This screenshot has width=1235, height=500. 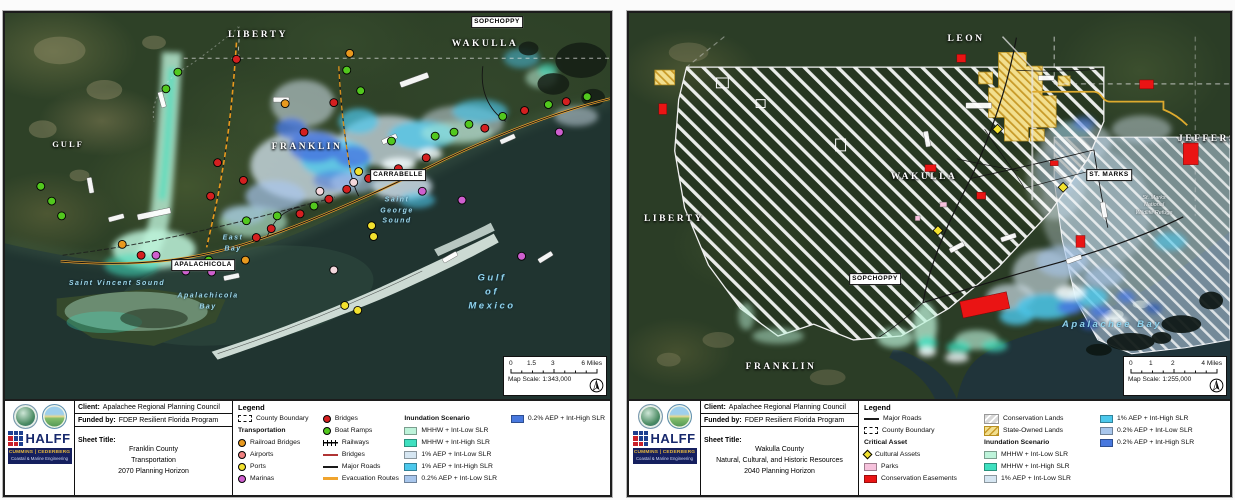 I want to click on legend-item: 1% AEP + Int-High SLR, so click(x=1147, y=418).